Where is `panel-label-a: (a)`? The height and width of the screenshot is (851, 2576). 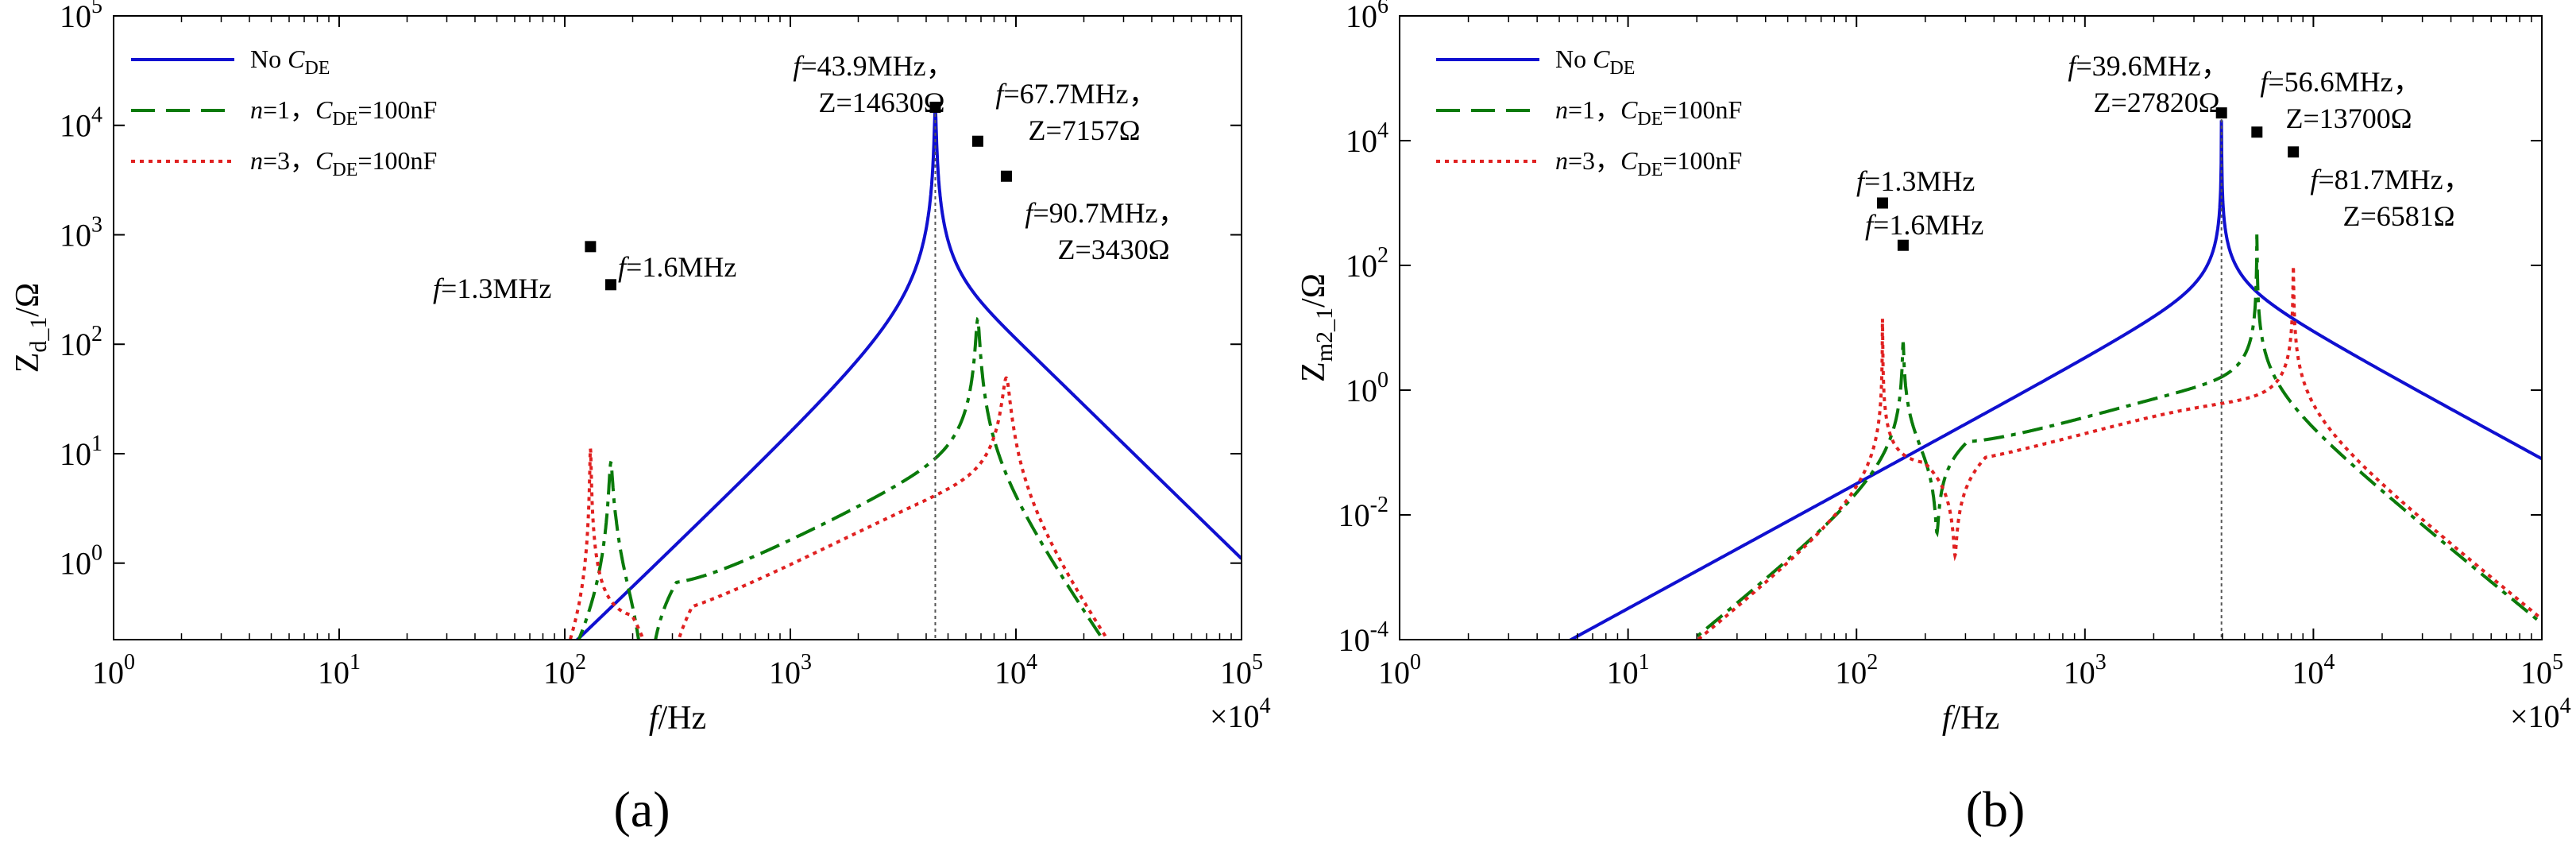
panel-label-a: (a) is located at coordinates (641, 809).